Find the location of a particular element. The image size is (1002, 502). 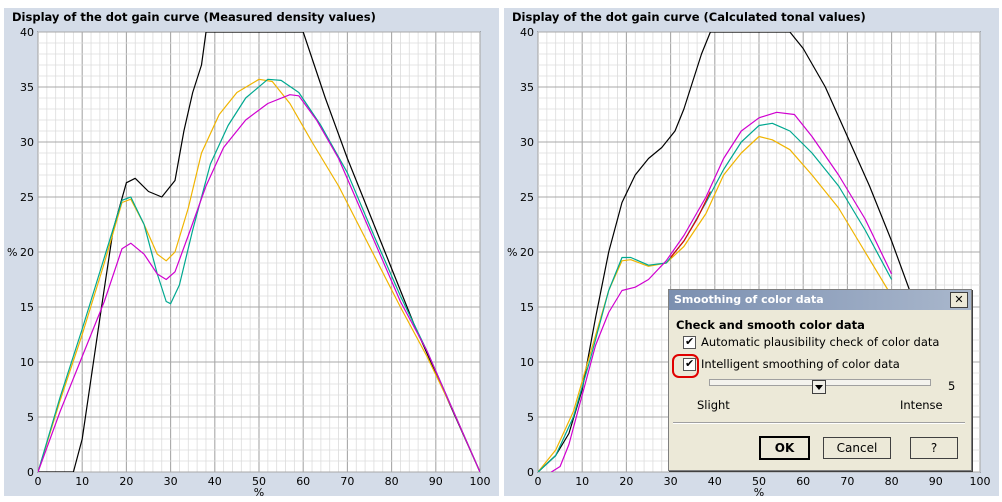

dialog-title: Smoothing of color data is located at coordinates (749, 299).